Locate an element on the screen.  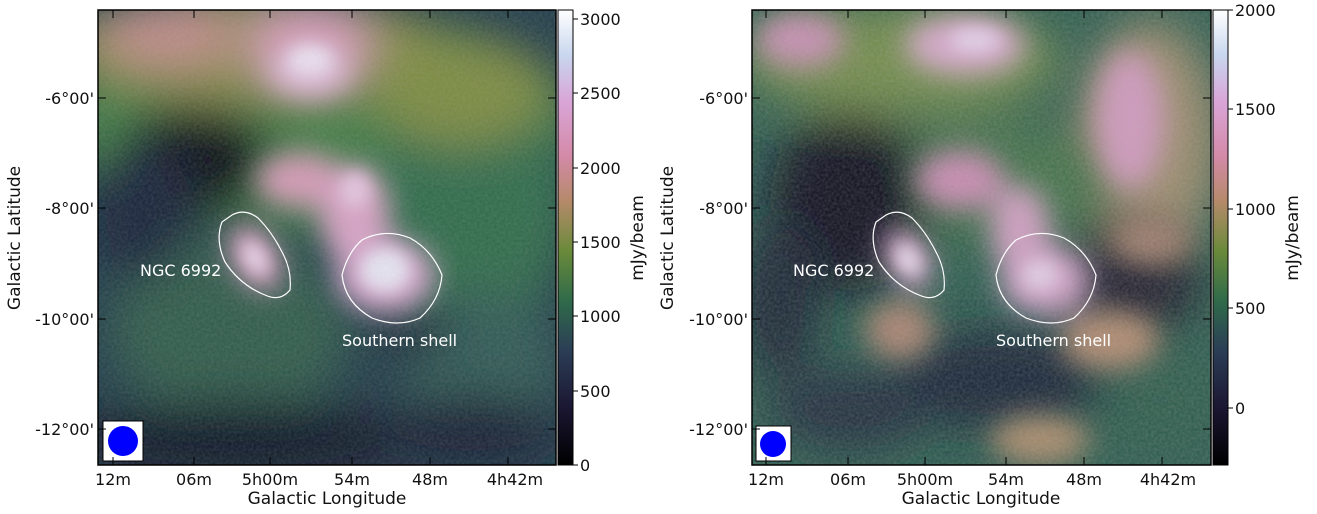
left-ytick-label: -8°00' is located at coordinates (69, 208).